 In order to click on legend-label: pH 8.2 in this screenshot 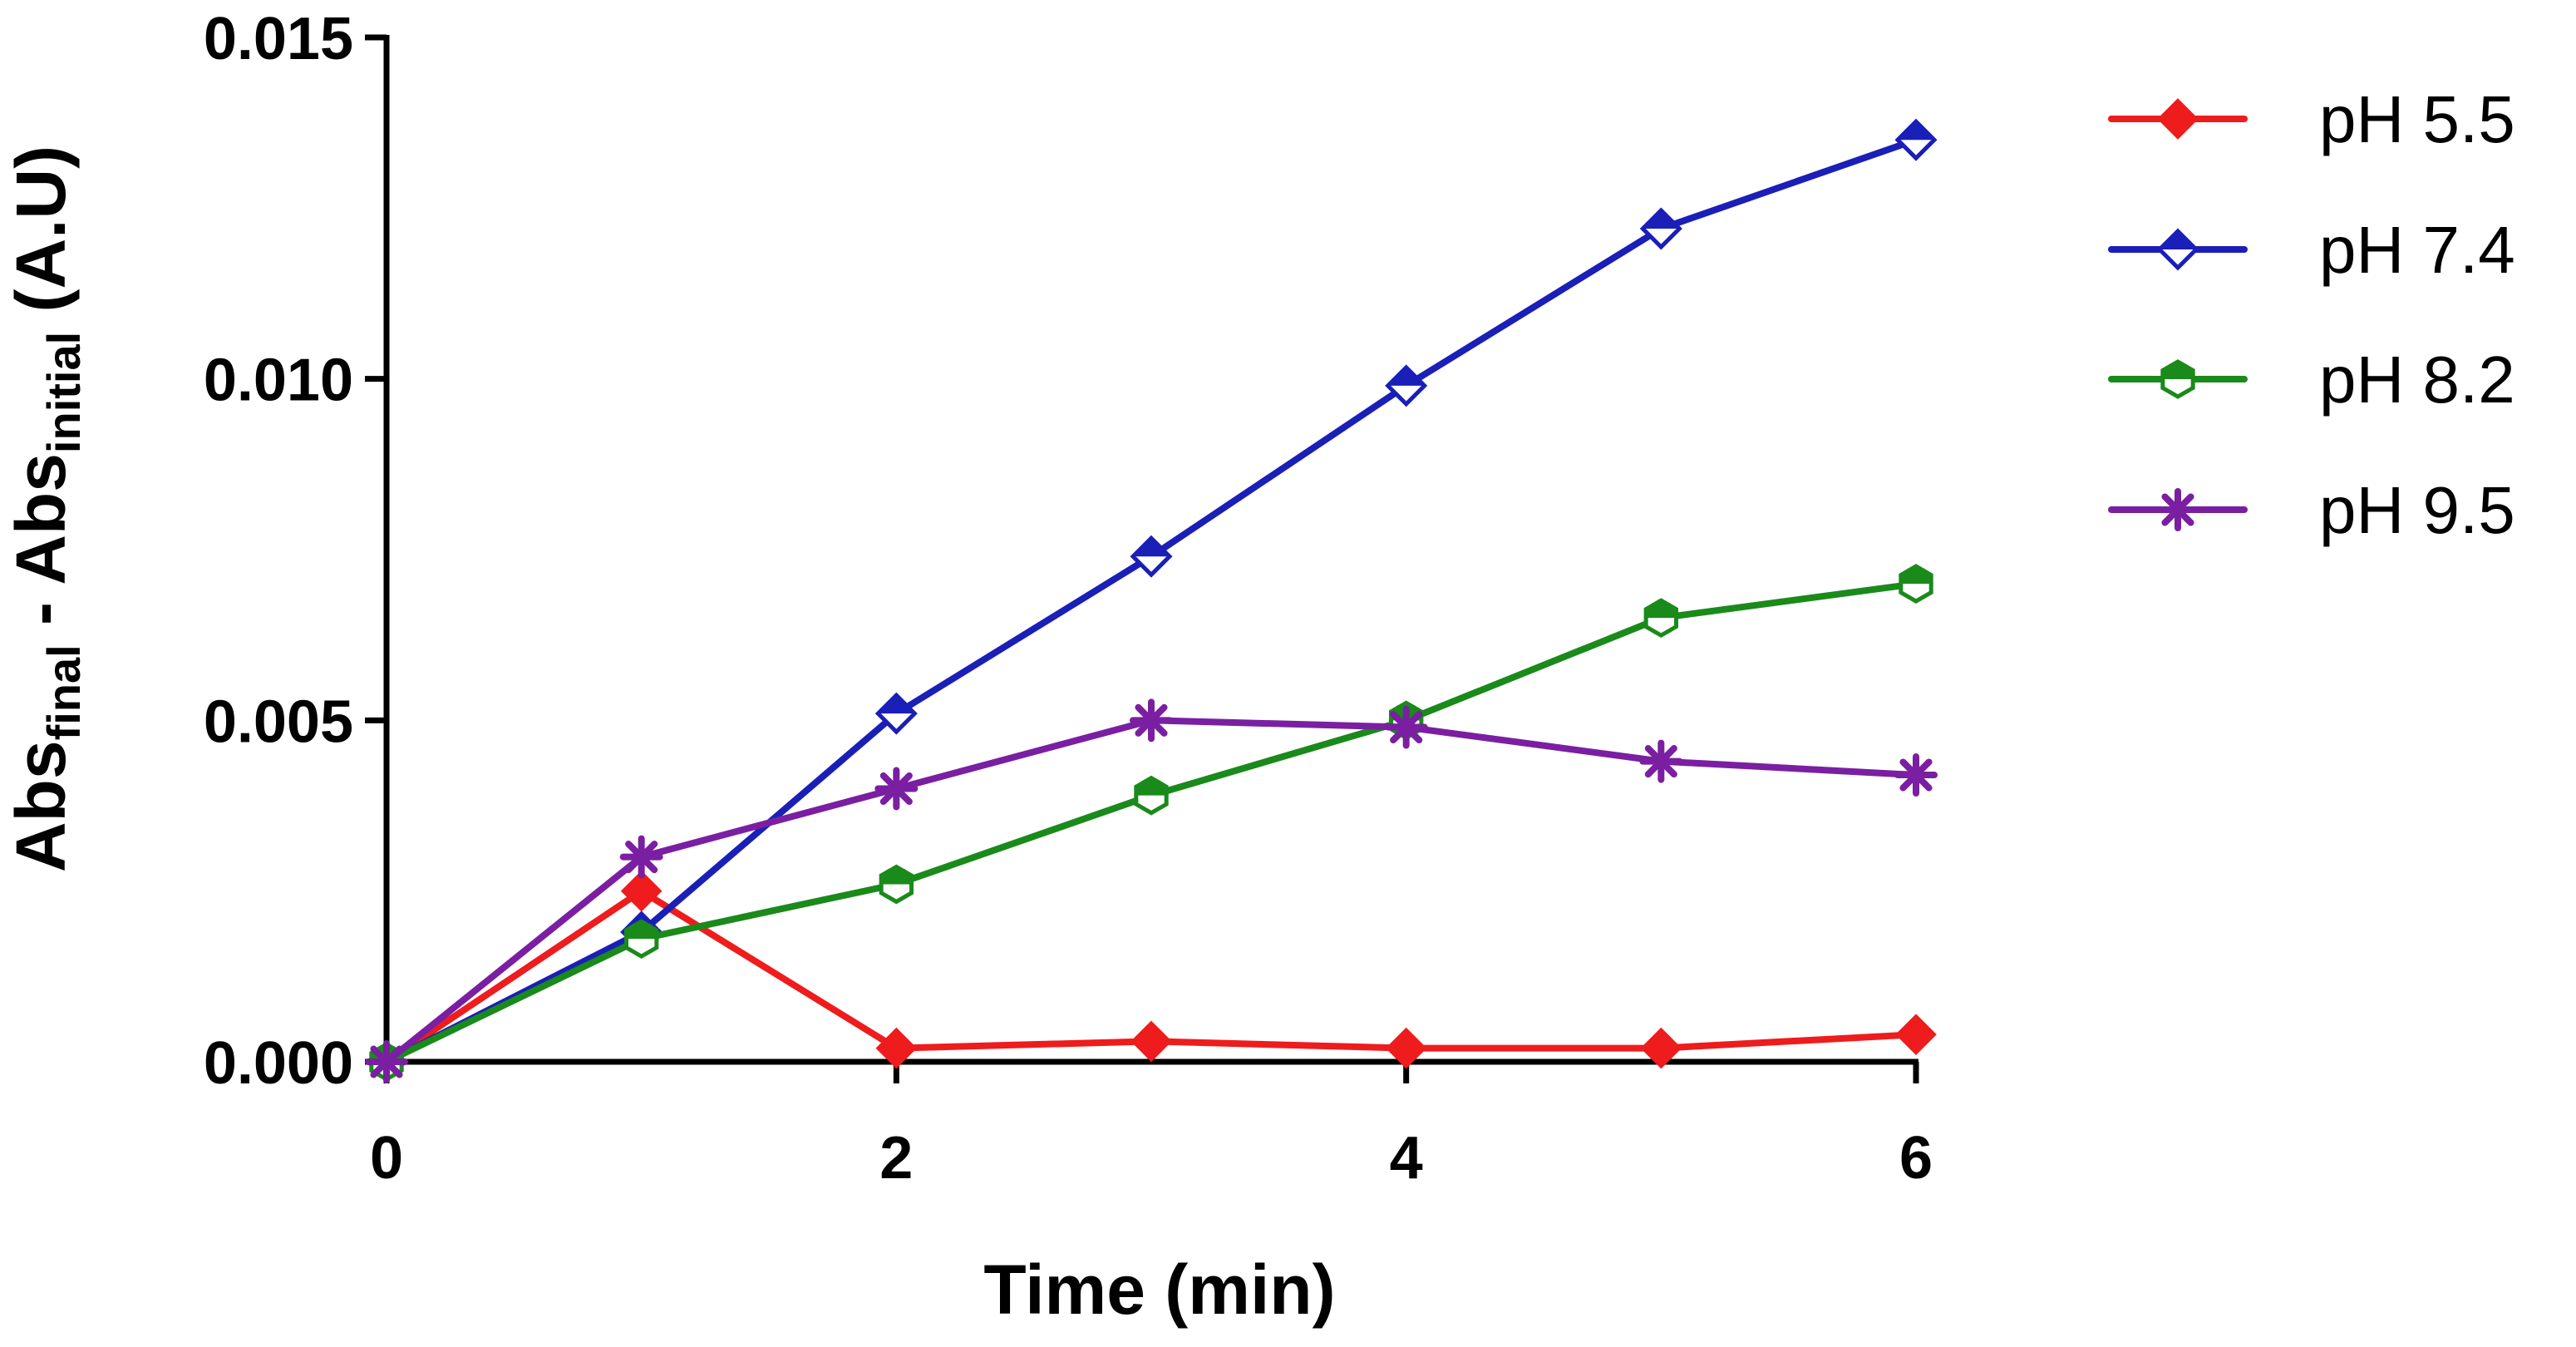, I will do `click(2417, 380)`.